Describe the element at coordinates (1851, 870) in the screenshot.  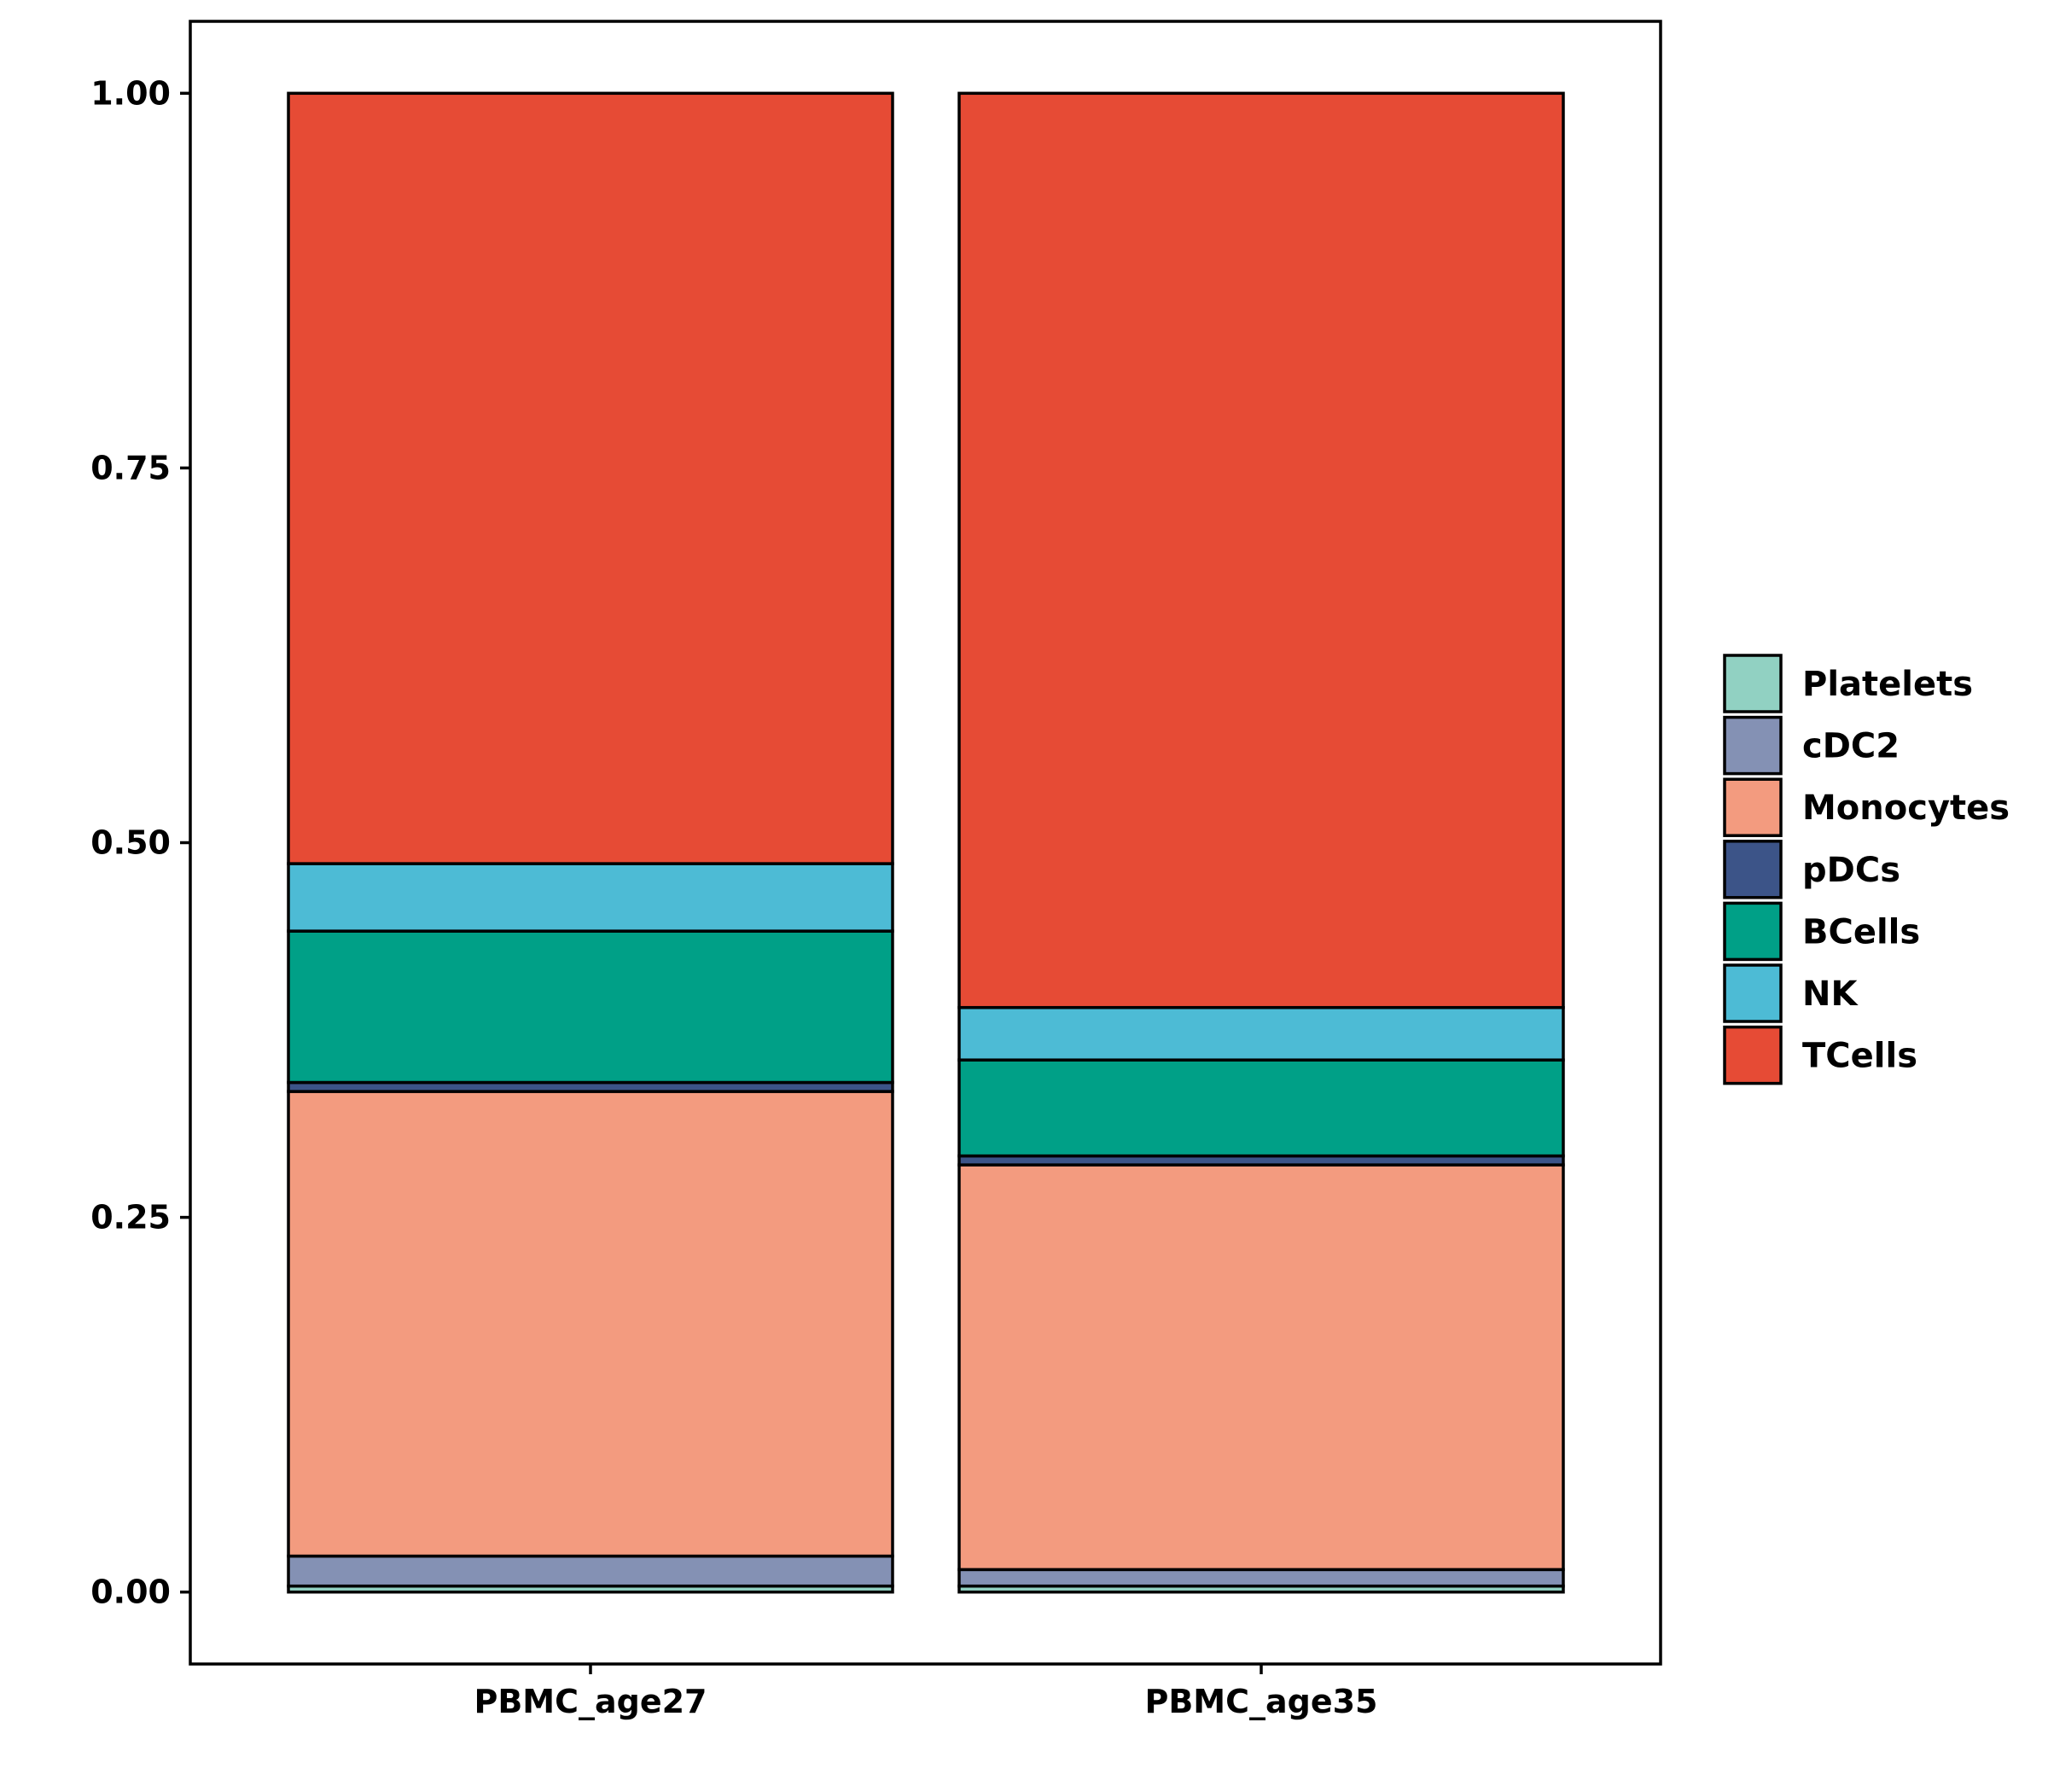
I see `legend-label-pdcs: pDCs` at that location.